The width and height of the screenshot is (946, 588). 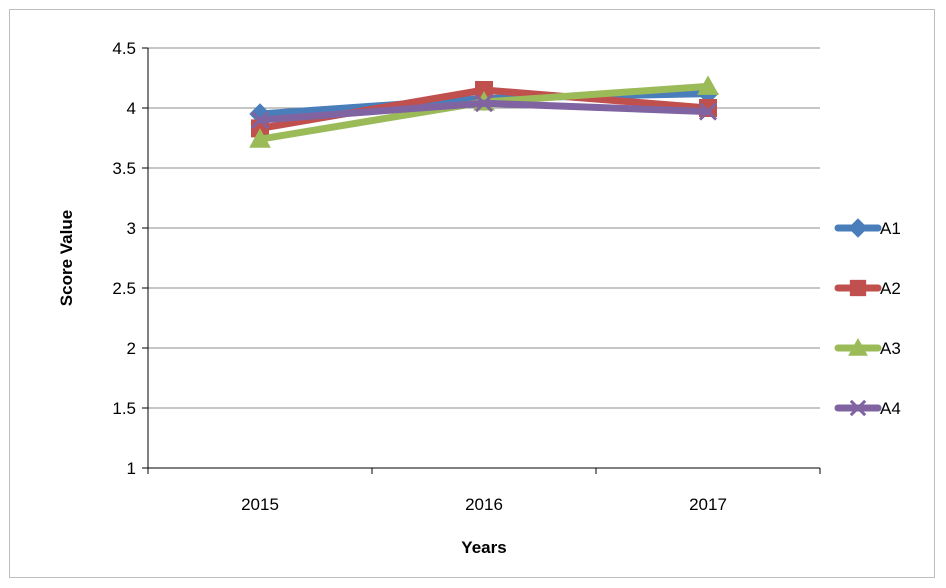 I want to click on y-tick-label: 4.5, so click(x=124, y=48).